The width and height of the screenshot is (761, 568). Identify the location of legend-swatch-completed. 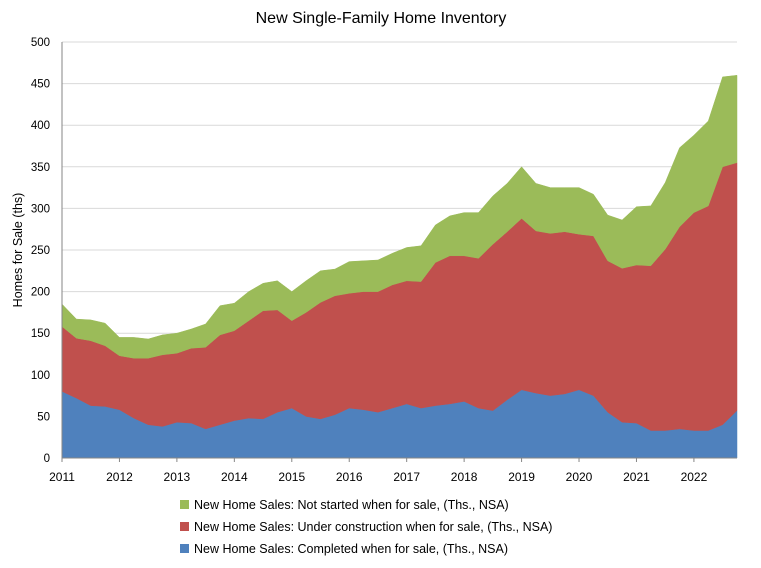
(184, 548).